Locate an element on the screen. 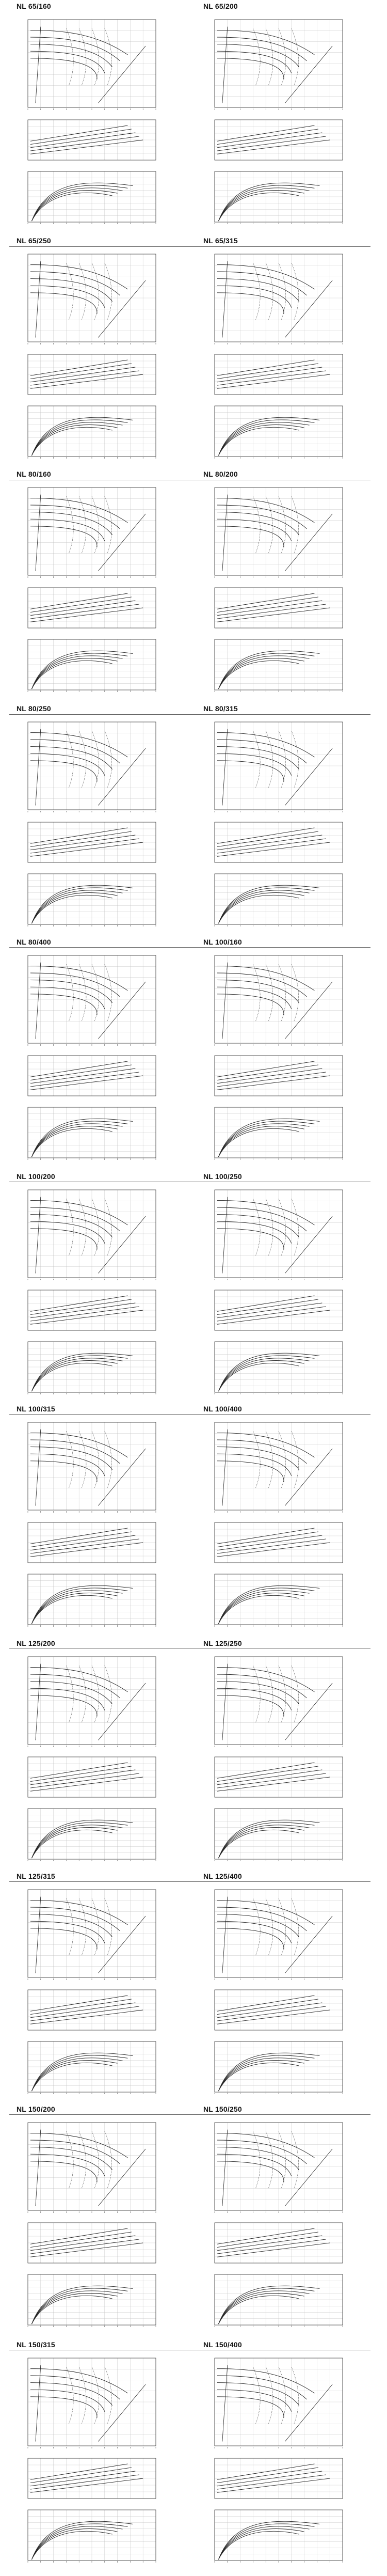 This screenshot has height=2576, width=387. model-title: NL 80/315 is located at coordinates (220, 708).